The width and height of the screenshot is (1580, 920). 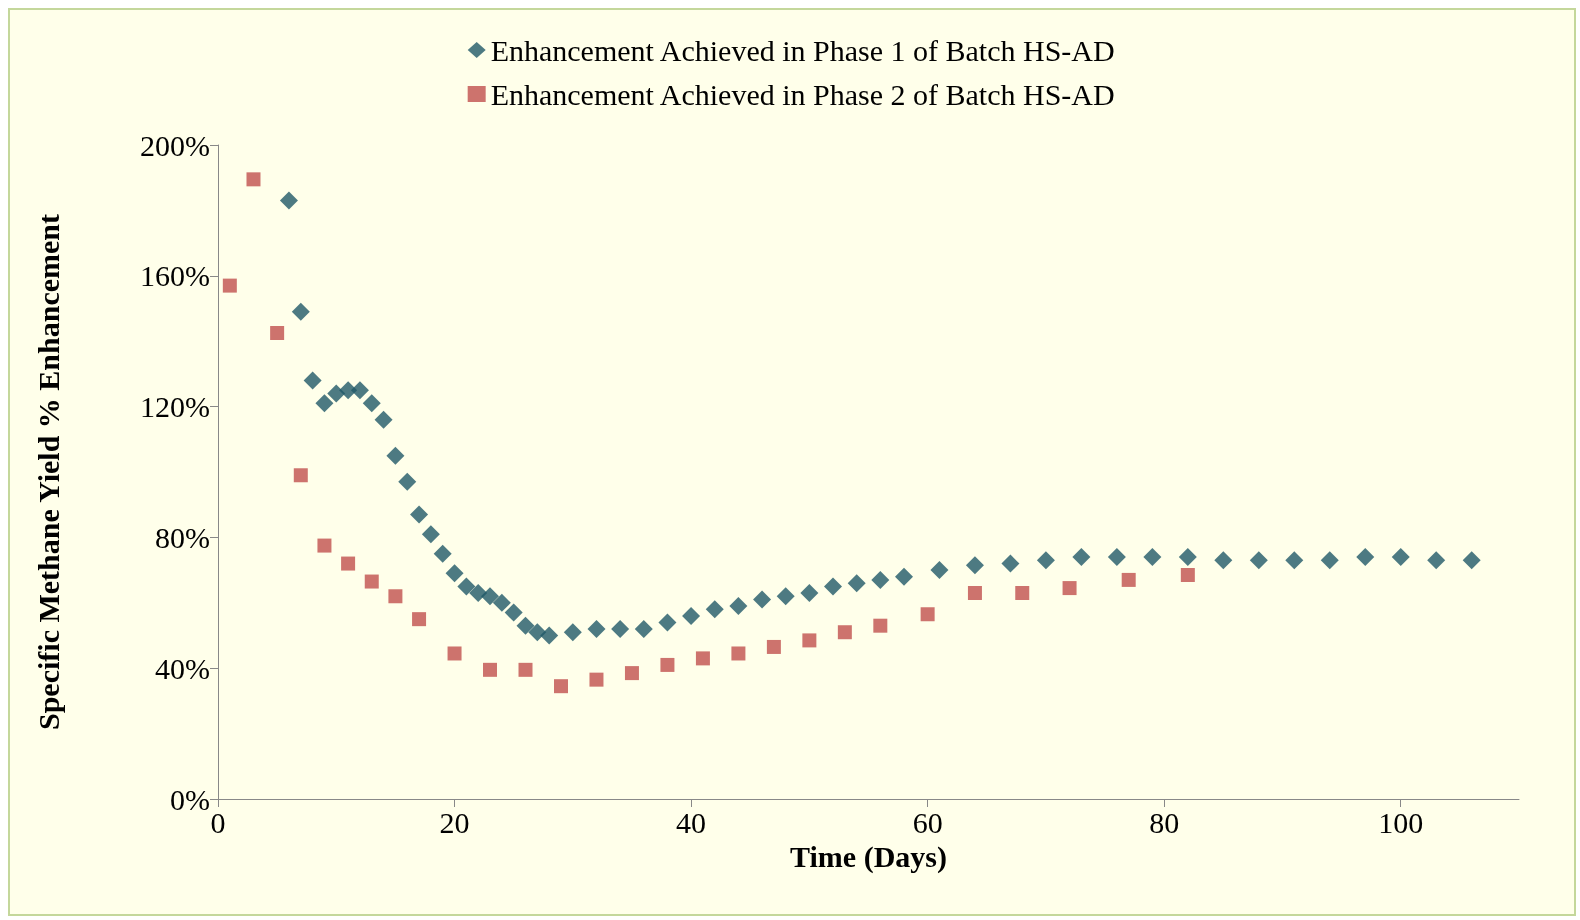 I want to click on y-tick-label: 0%, so click(x=190, y=799).